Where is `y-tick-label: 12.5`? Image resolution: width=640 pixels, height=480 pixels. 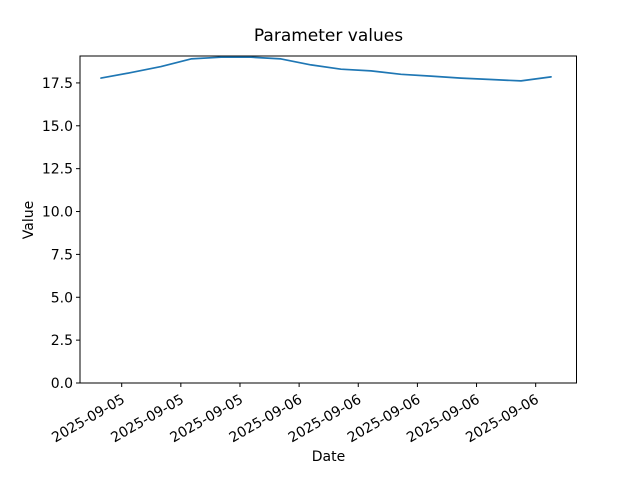
y-tick-label: 12.5 is located at coordinates (57, 170).